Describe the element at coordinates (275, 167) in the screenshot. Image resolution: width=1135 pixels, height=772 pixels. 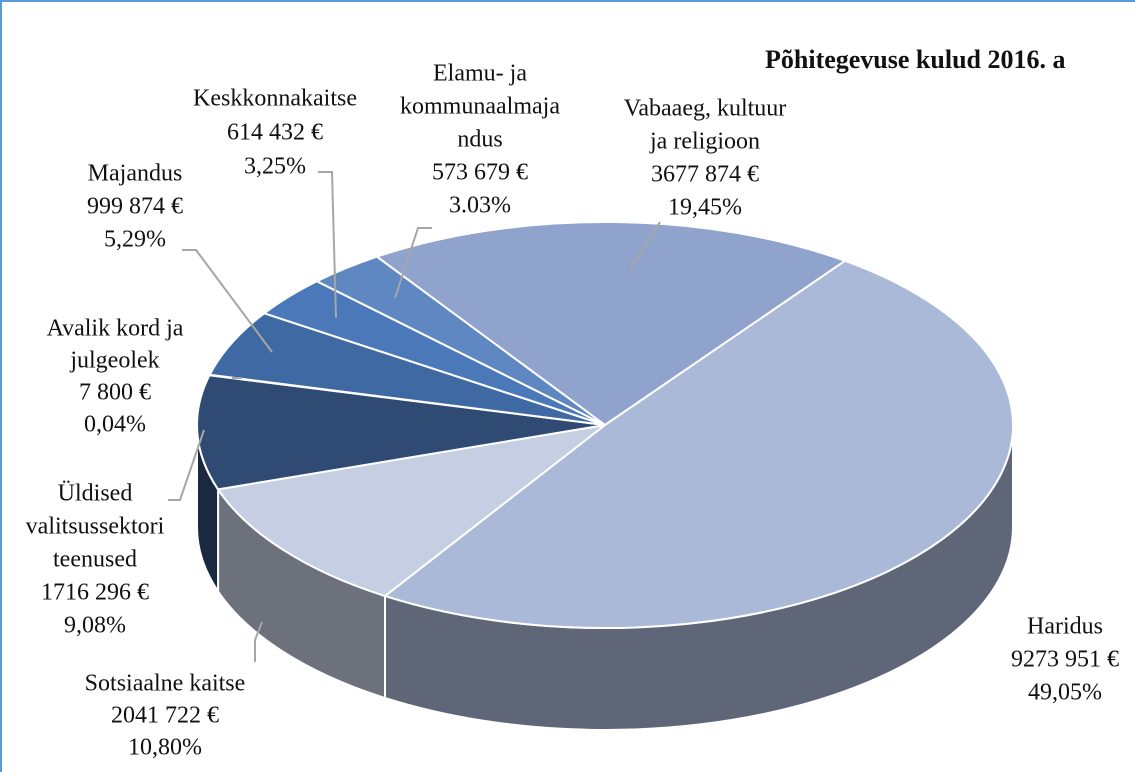
I see `percent-label: 3,25%` at that location.